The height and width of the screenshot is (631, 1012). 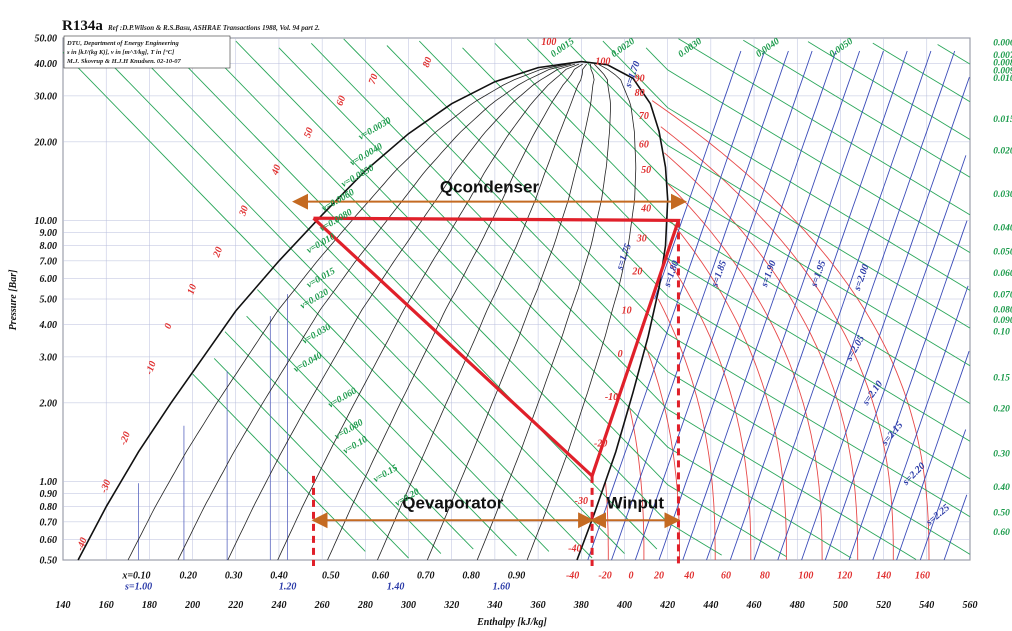 What do you see at coordinates (600, 444) in the screenshot?
I see `temperature-label: -20` at bounding box center [600, 444].